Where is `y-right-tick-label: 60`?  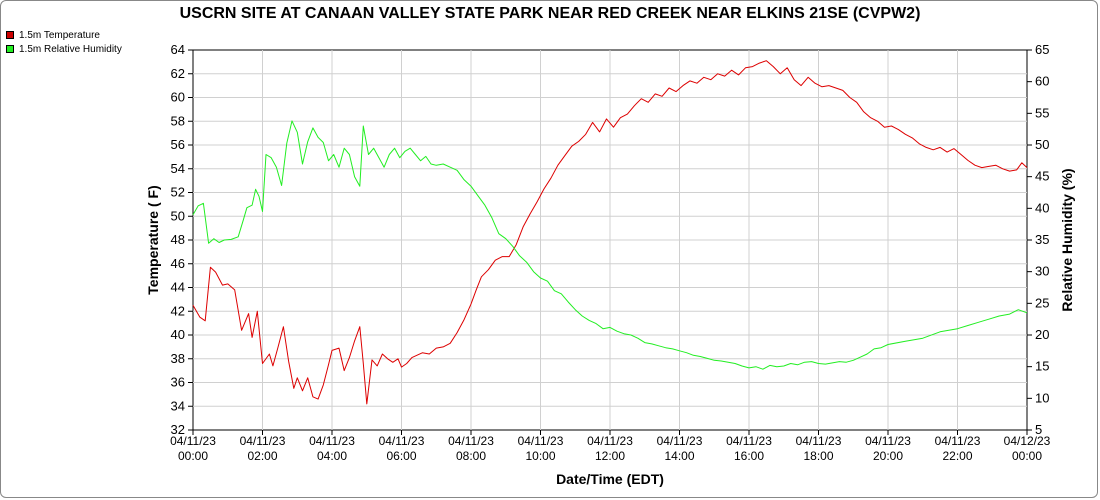 y-right-tick-label: 60 is located at coordinates (1042, 81).